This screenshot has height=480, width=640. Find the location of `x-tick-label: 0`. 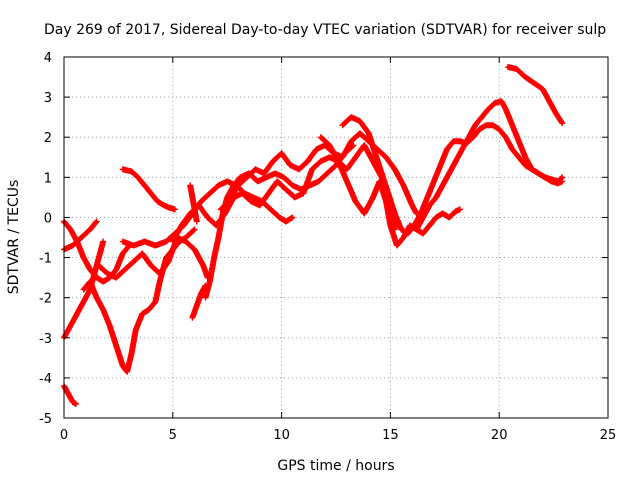

x-tick-label: 0 is located at coordinates (64, 435).